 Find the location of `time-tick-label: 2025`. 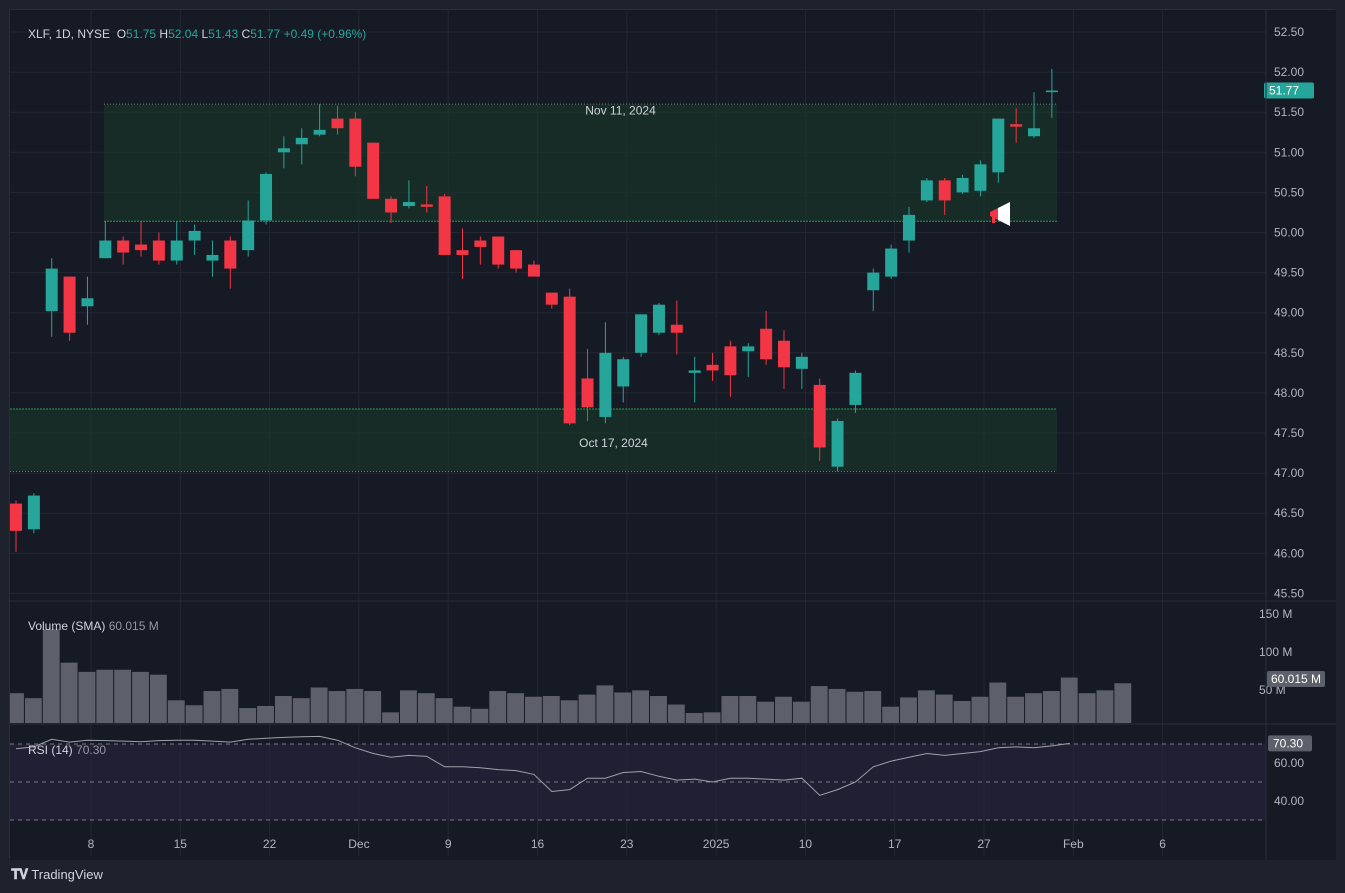

time-tick-label: 2025 is located at coordinates (716, 844).